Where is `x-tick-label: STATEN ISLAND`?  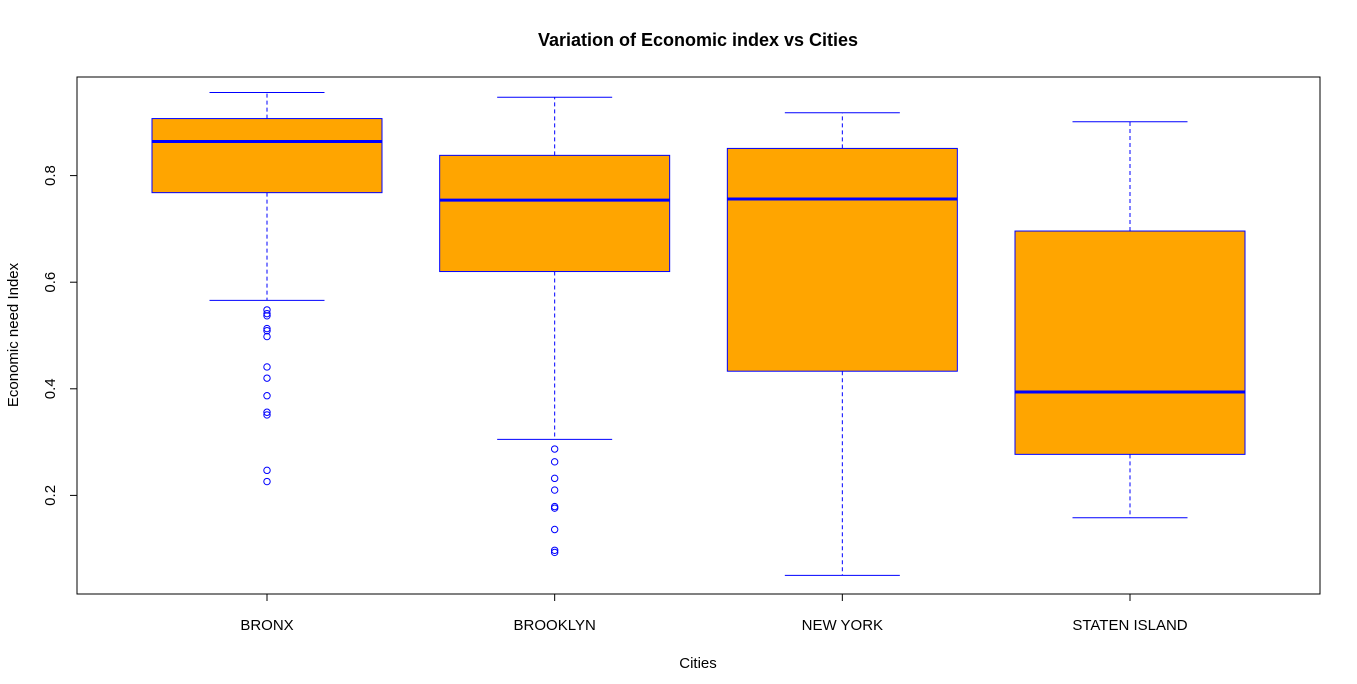
x-tick-label: STATEN ISLAND is located at coordinates (1129, 625).